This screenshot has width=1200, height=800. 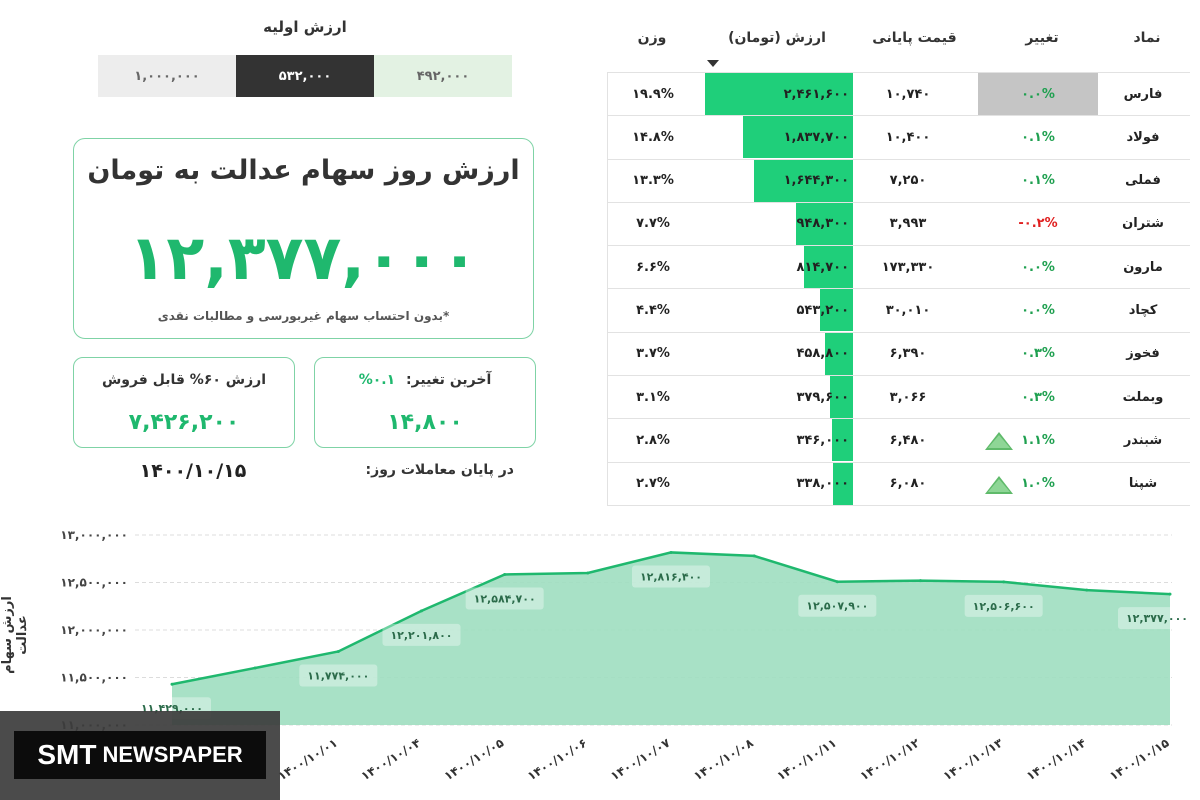 What do you see at coordinates (908, 397) in the screenshot?
I see `cell-price: ۳,۰۶۶` at bounding box center [908, 397].